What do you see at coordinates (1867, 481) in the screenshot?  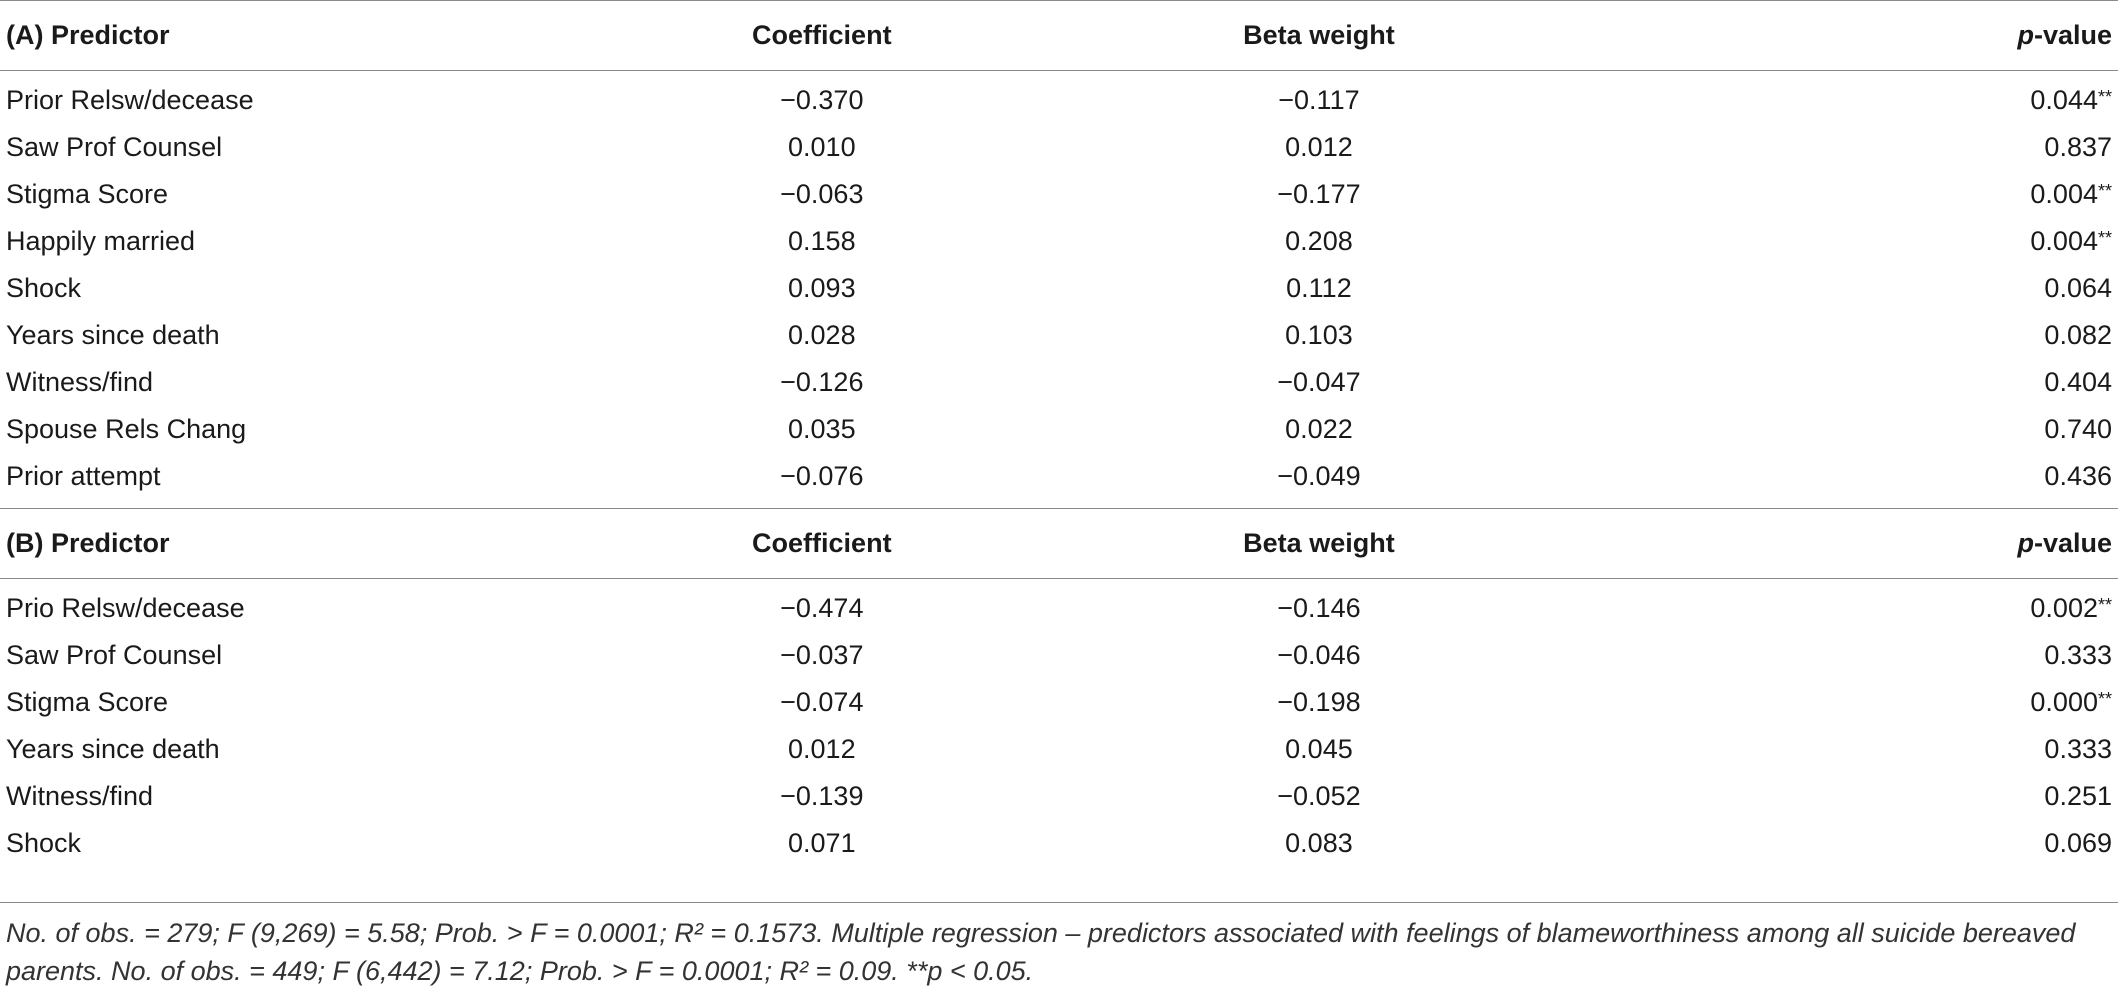 I see `p-value-cell: 0.436` at bounding box center [1867, 481].